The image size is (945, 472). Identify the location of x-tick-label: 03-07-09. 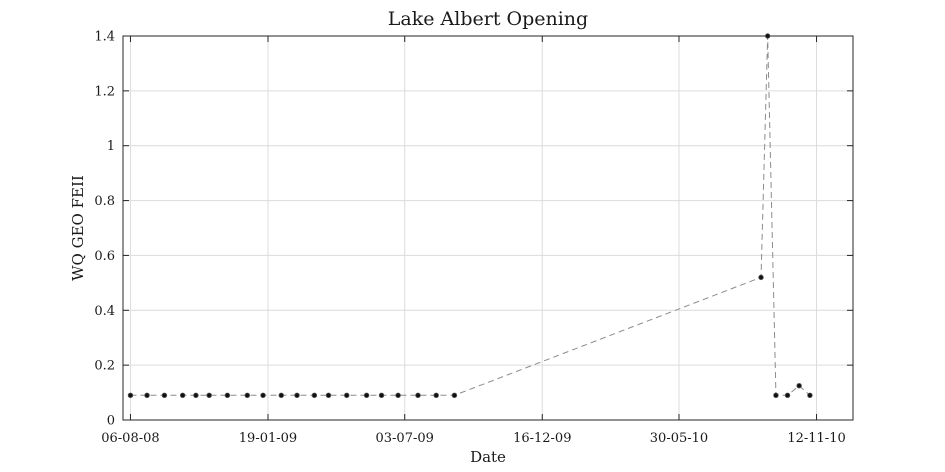
(405, 438).